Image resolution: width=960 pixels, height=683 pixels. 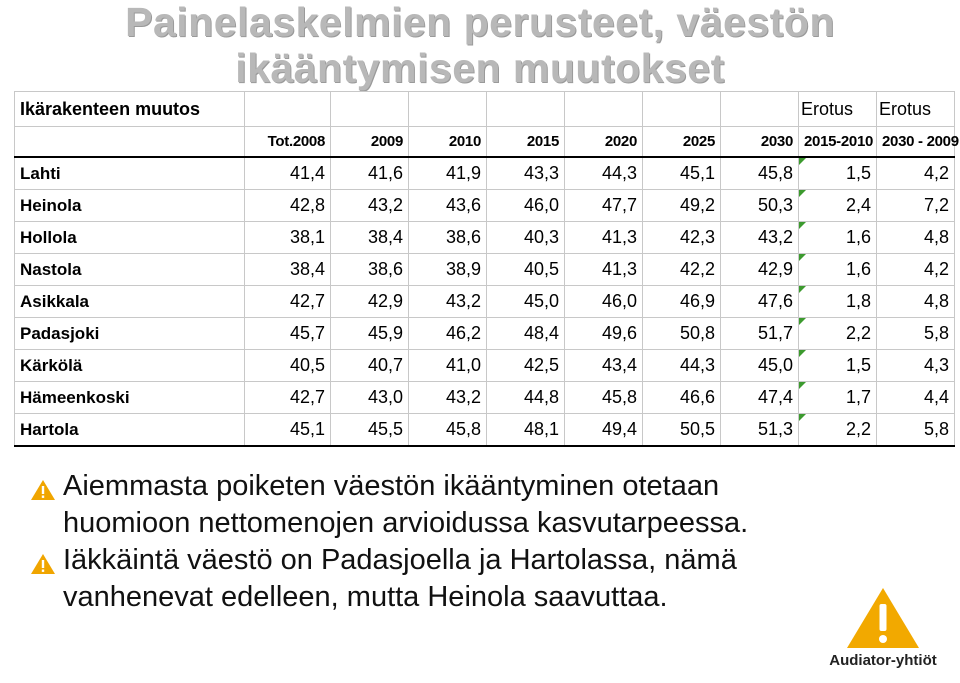 I want to click on erotus-label-2: Erotus, so click(x=915, y=109).